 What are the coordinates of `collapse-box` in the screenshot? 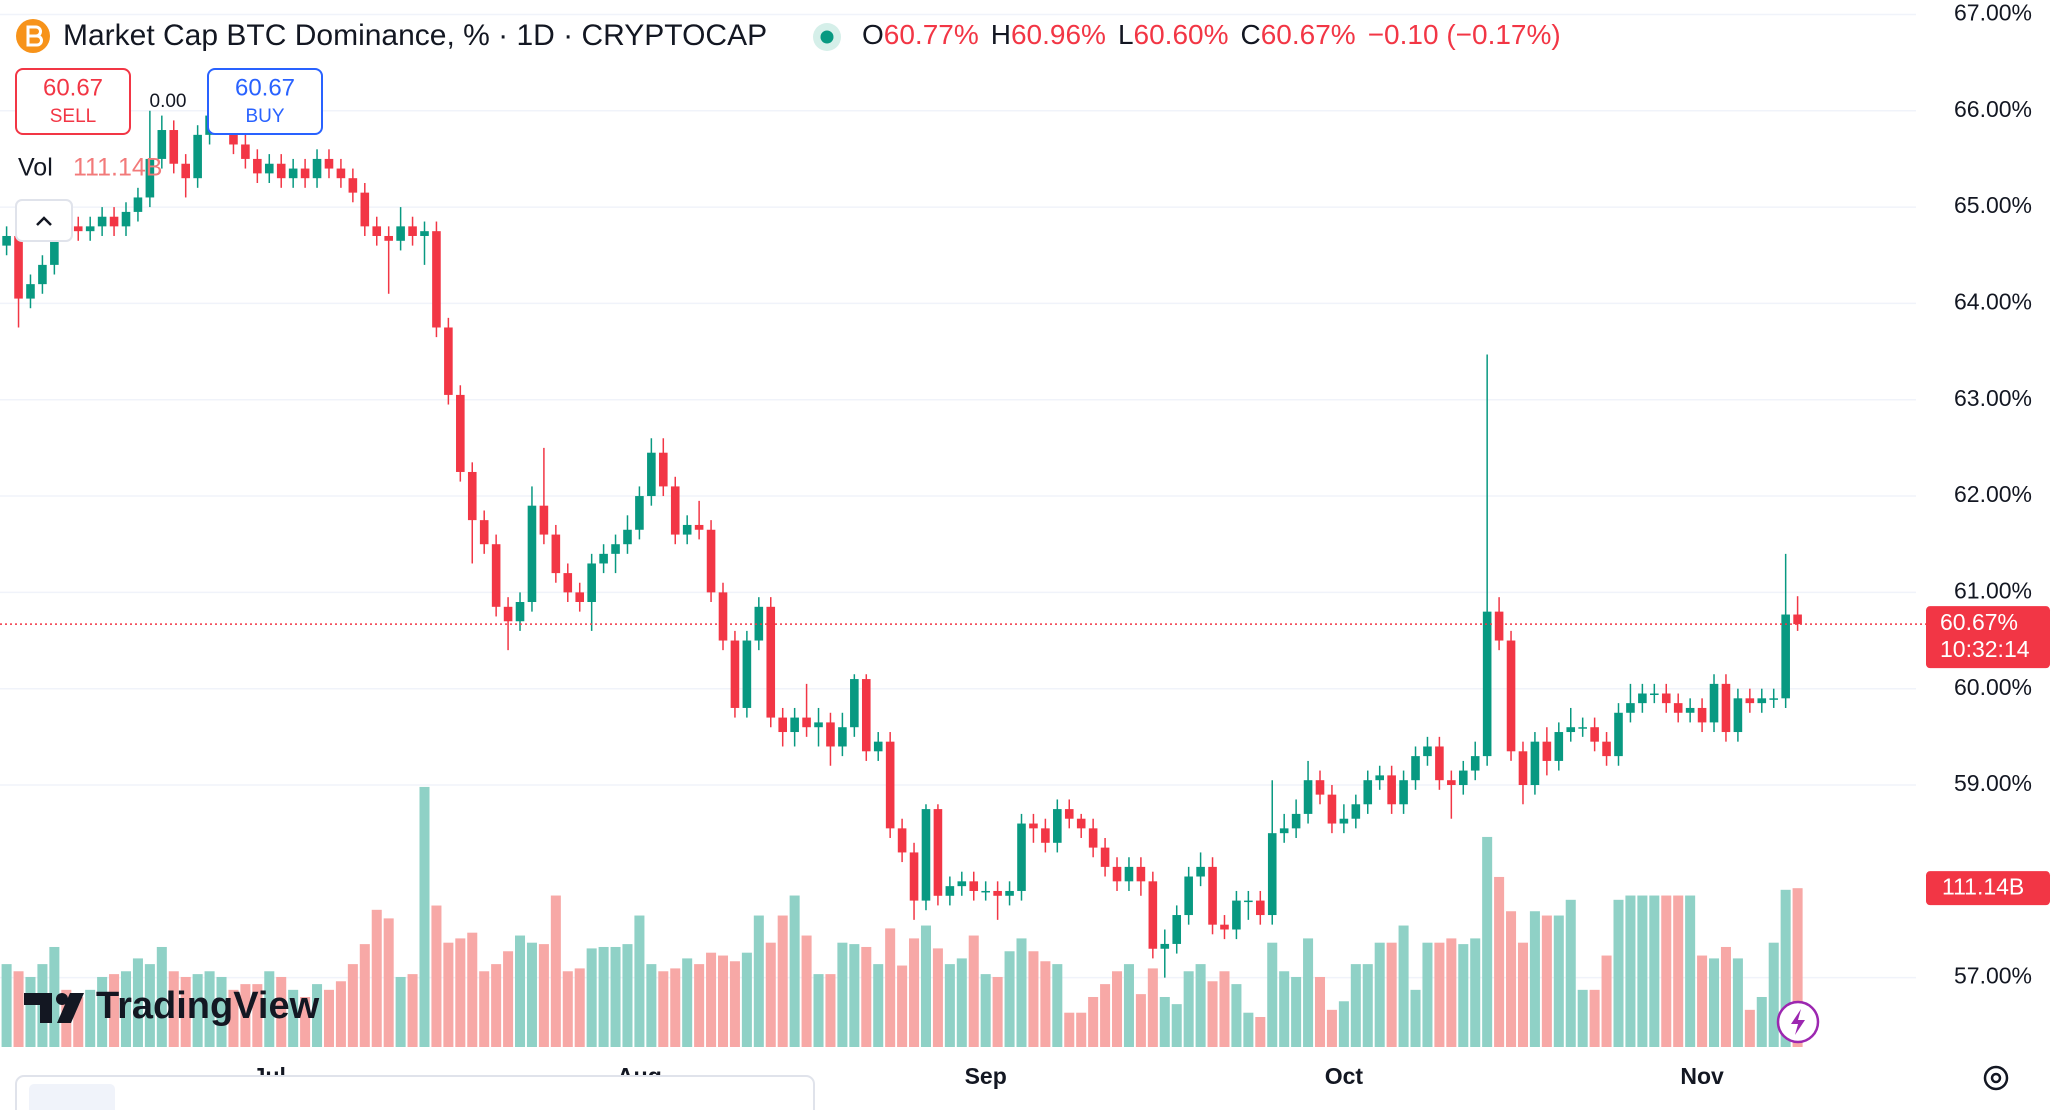 It's located at (44, 220).